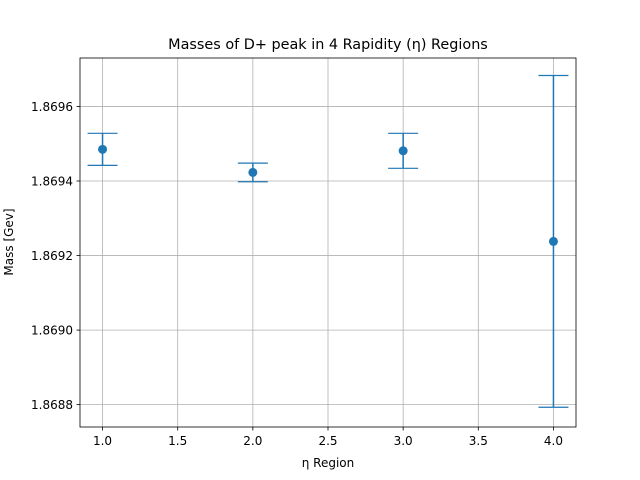 This screenshot has height=480, width=640. Describe the element at coordinates (252, 441) in the screenshot. I see `x-tick-label: 2.0` at that location.